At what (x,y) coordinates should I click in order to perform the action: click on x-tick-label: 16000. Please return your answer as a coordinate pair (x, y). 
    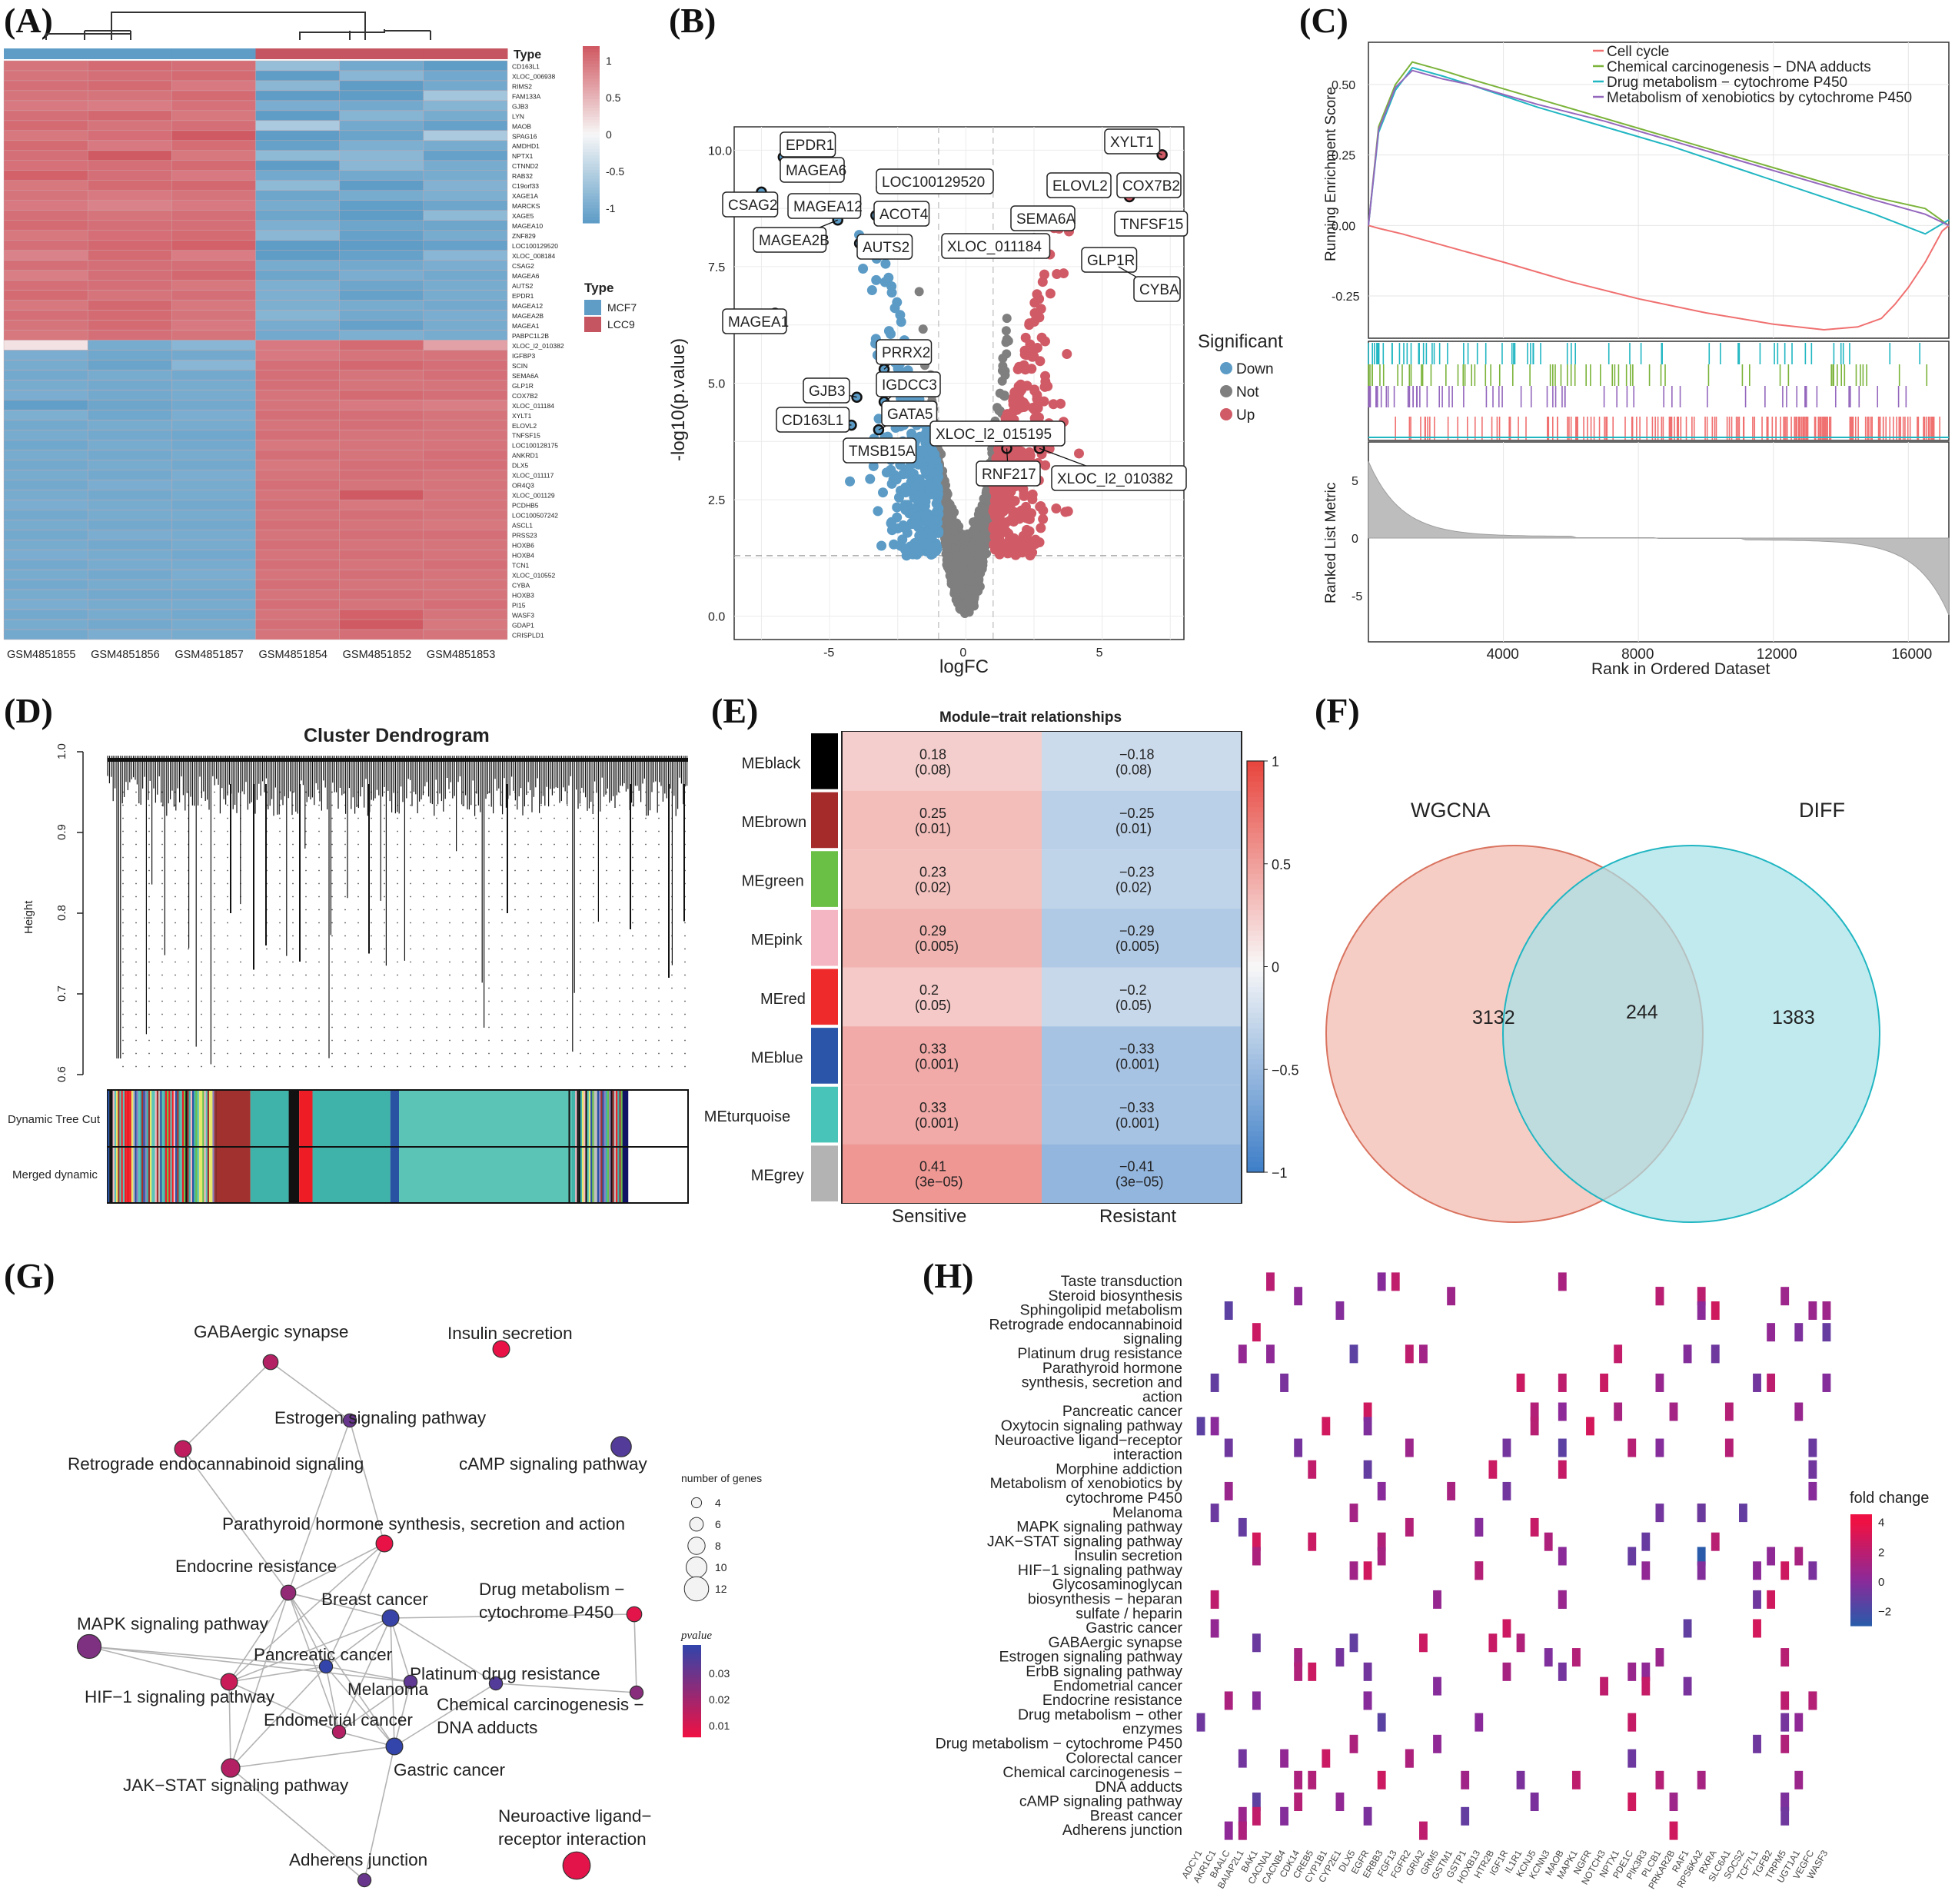
    Looking at the image, I should click on (1911, 654).